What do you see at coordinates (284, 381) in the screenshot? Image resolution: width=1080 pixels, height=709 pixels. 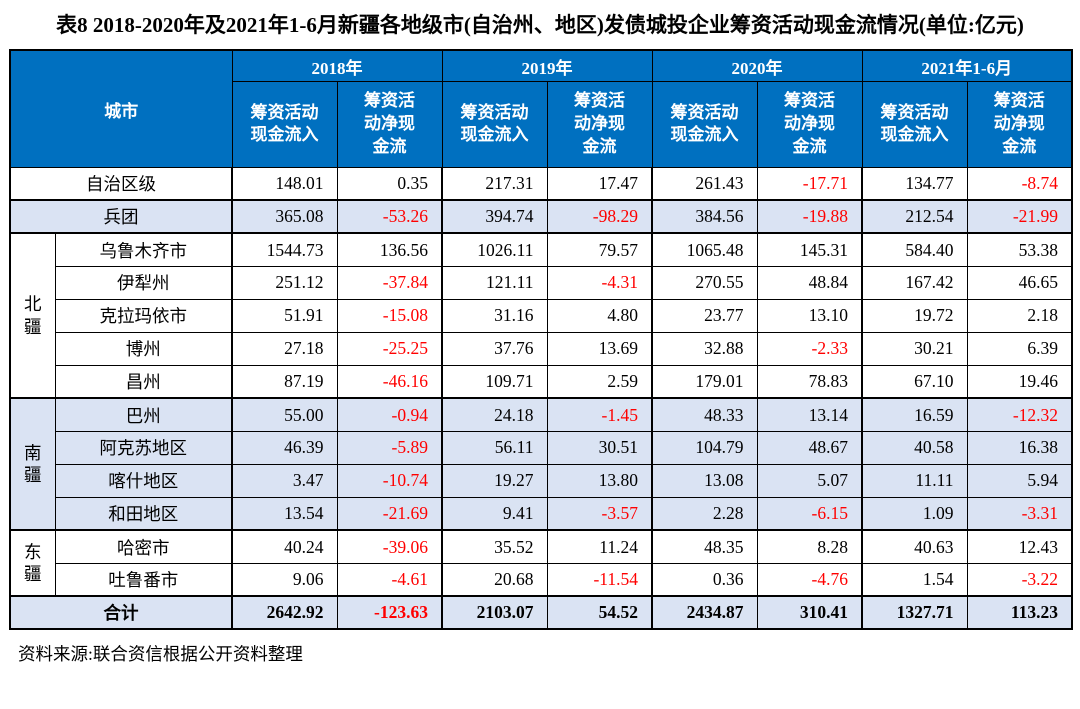 I see `value-cell: 87.19` at bounding box center [284, 381].